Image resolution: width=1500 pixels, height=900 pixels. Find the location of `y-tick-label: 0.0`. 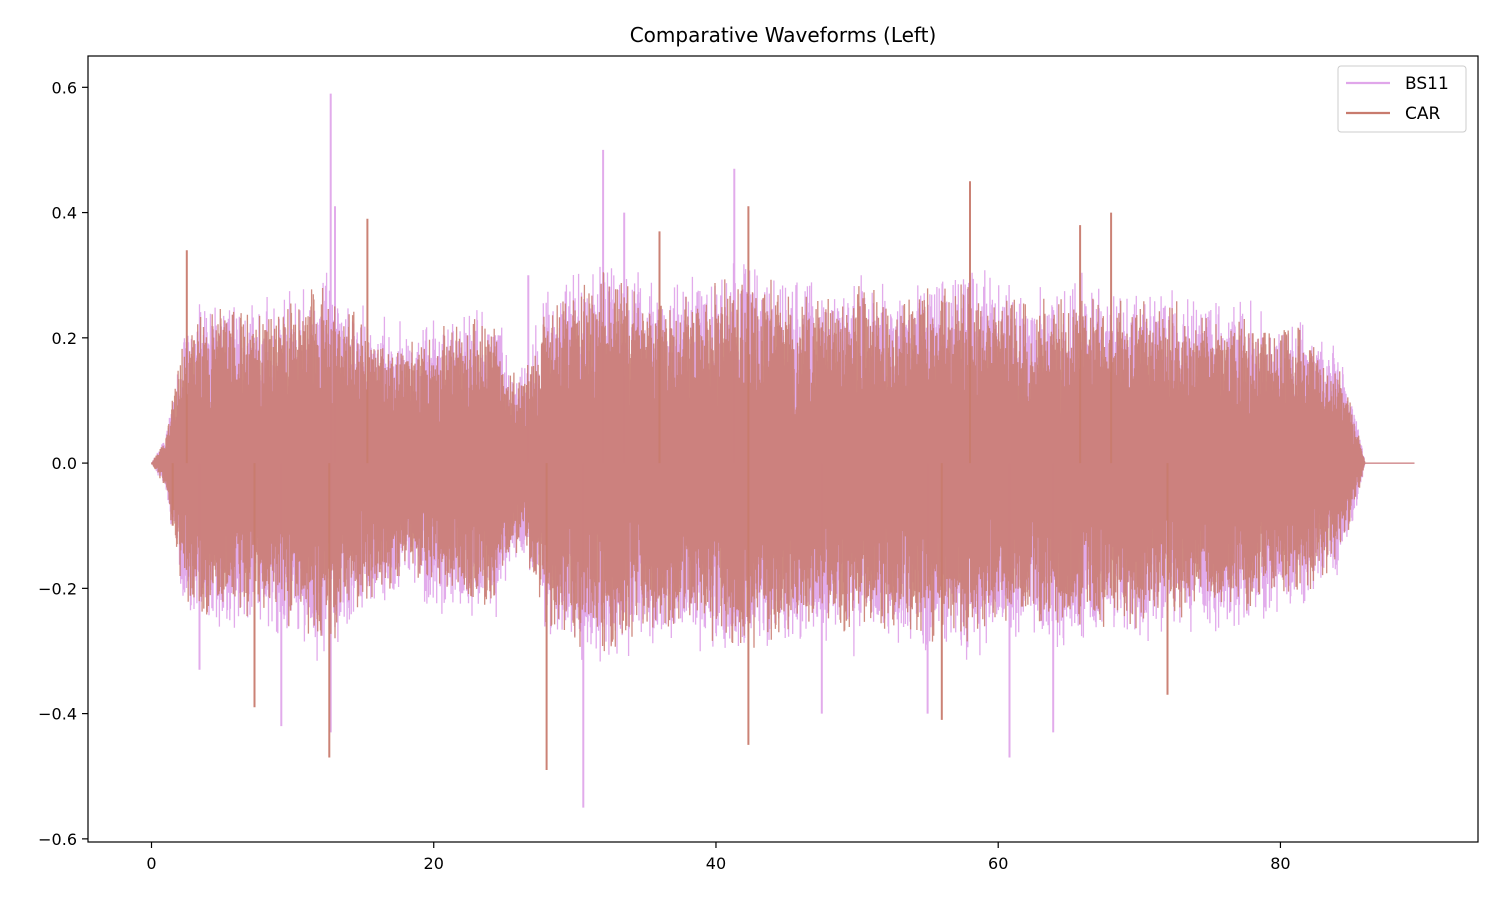

y-tick-label: 0.0 is located at coordinates (64, 463).